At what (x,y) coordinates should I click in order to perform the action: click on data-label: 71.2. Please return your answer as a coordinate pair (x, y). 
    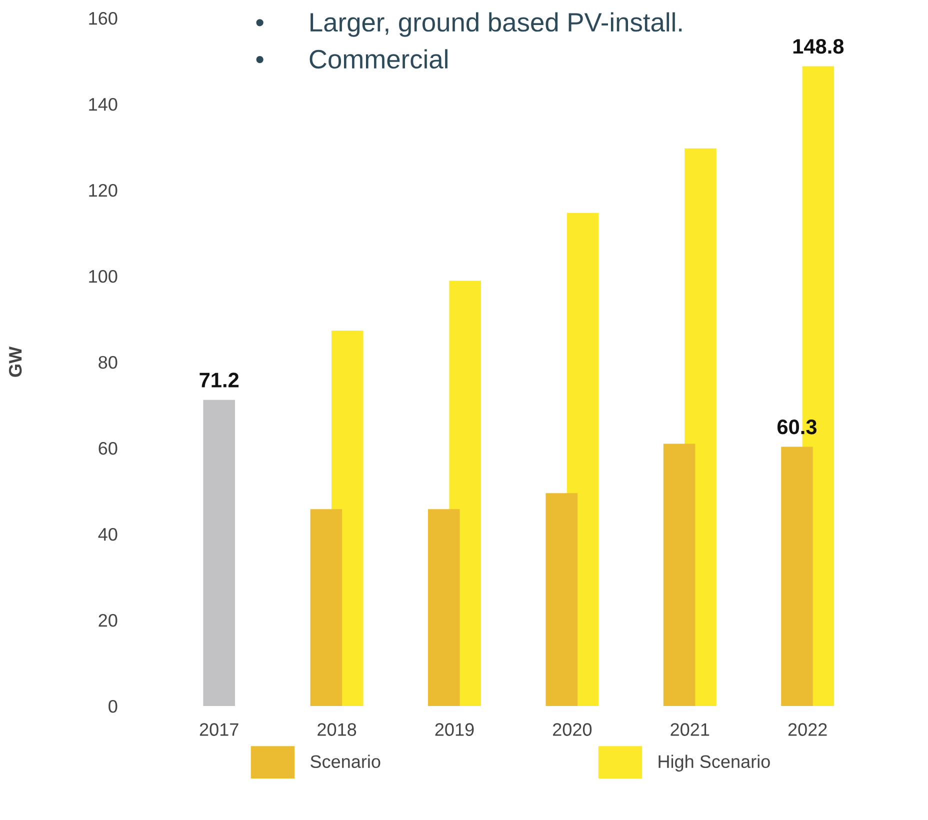
    Looking at the image, I should click on (219, 380).